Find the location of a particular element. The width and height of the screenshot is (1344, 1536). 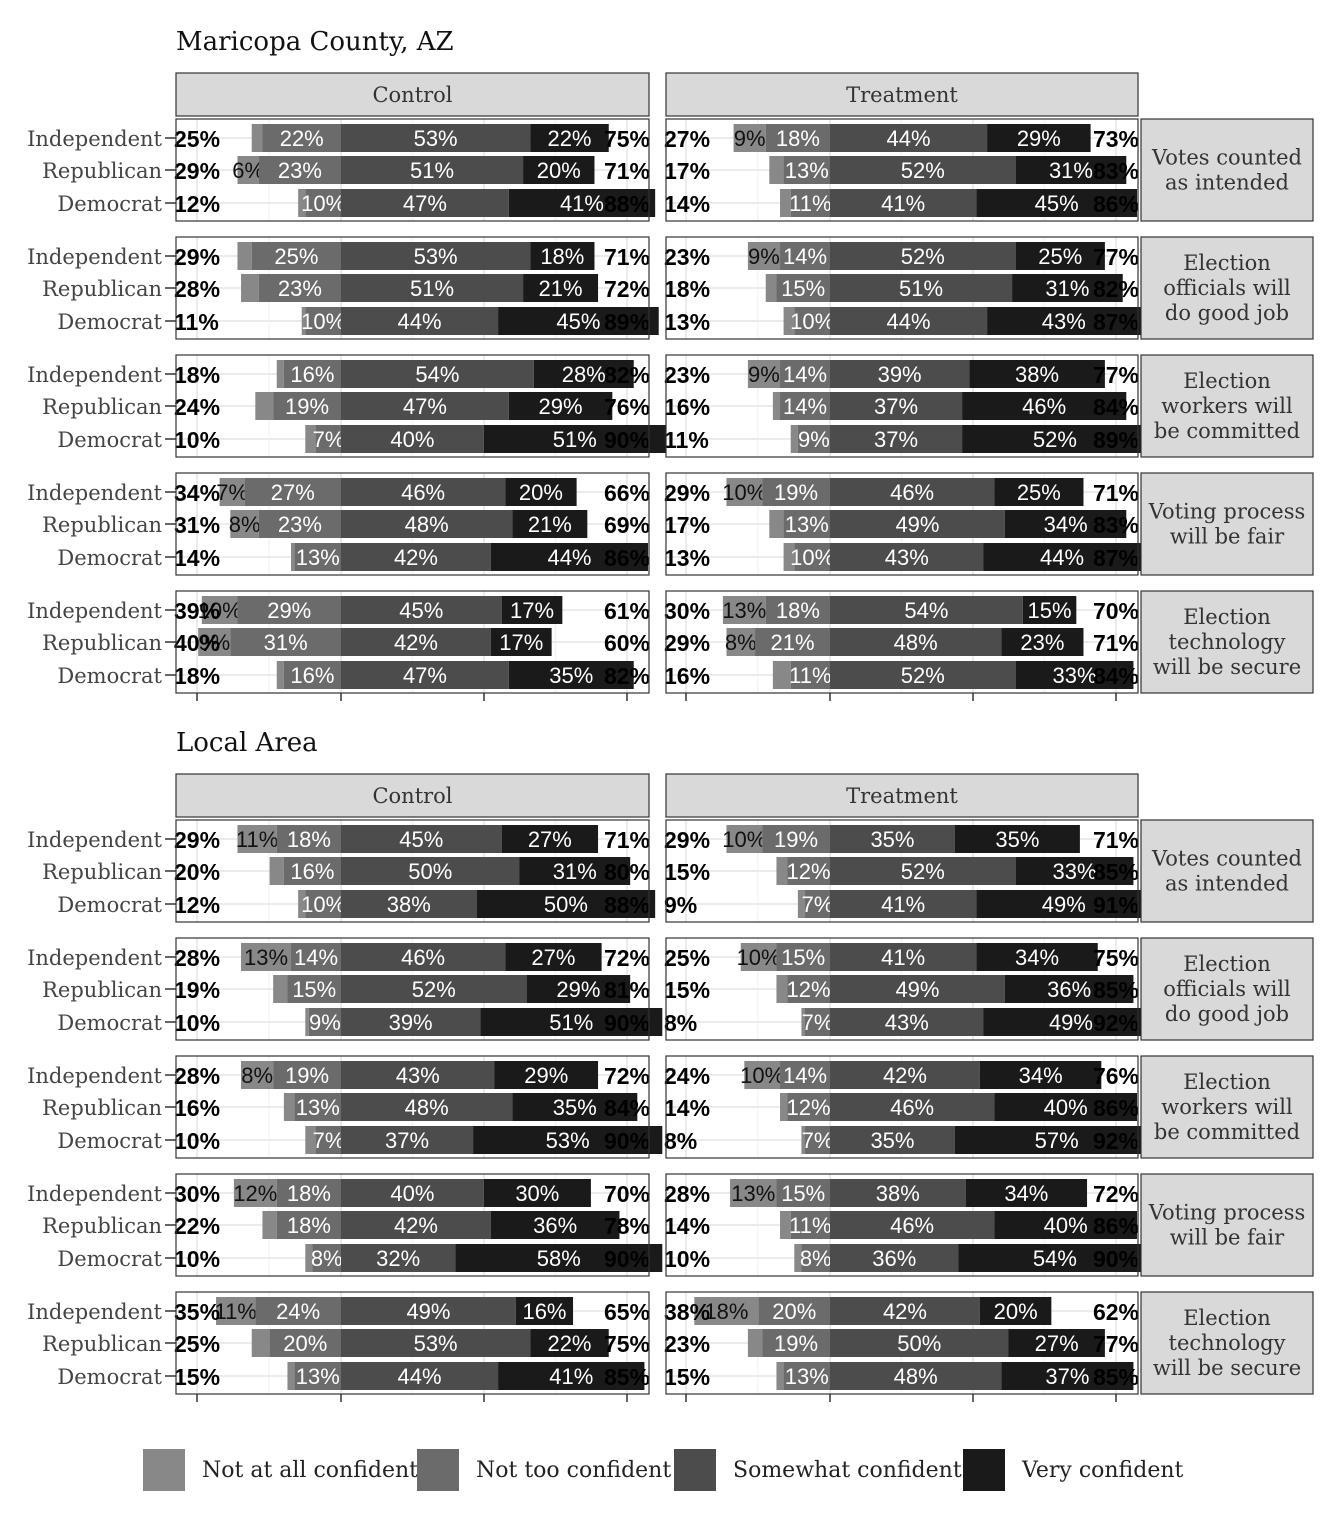

negative-total-label: 18% is located at coordinates (197, 375).